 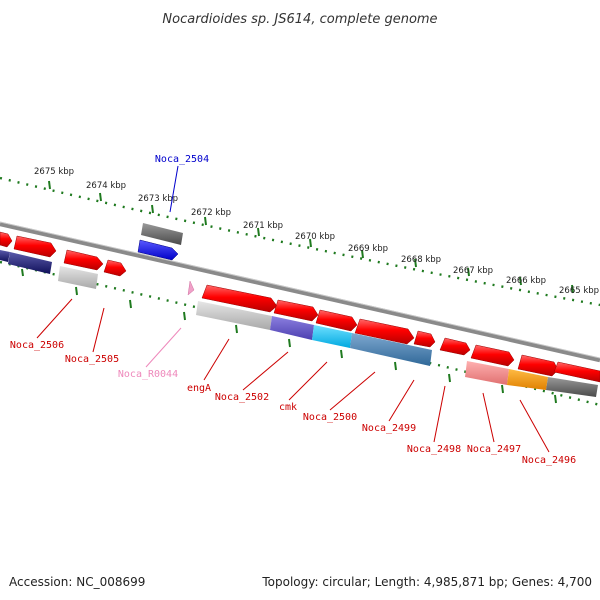 What do you see at coordinates (242, 397) in the screenshot?
I see `gene-label: Noca_2502` at bounding box center [242, 397].